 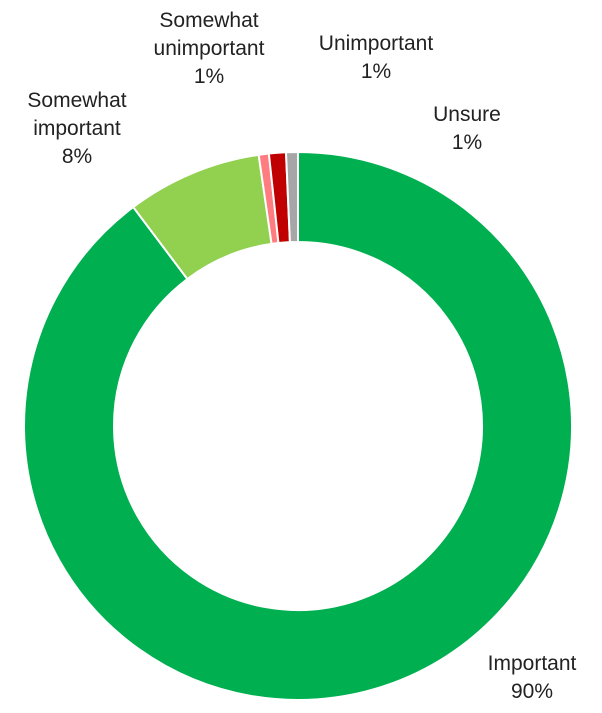 What do you see at coordinates (467, 114) in the screenshot?
I see `slice-label-unsure-name: Unsure` at bounding box center [467, 114].